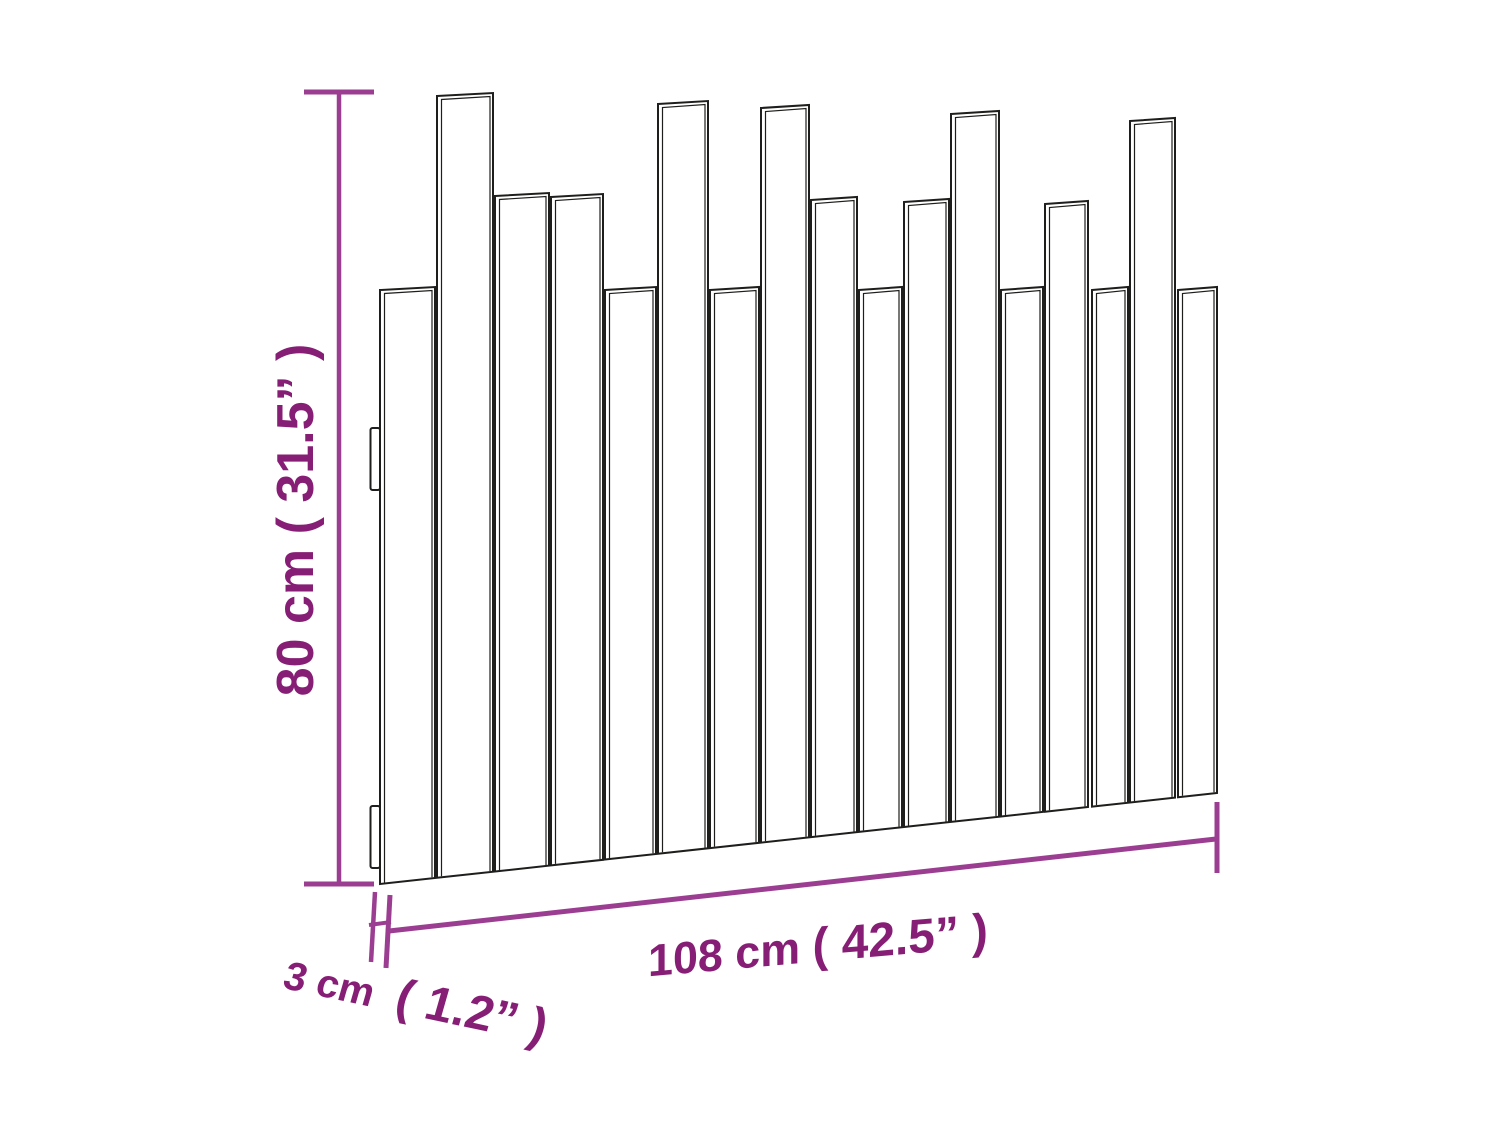  I want to click on height-dimension-label: 80 cm ( 31.5” ), so click(296, 520).